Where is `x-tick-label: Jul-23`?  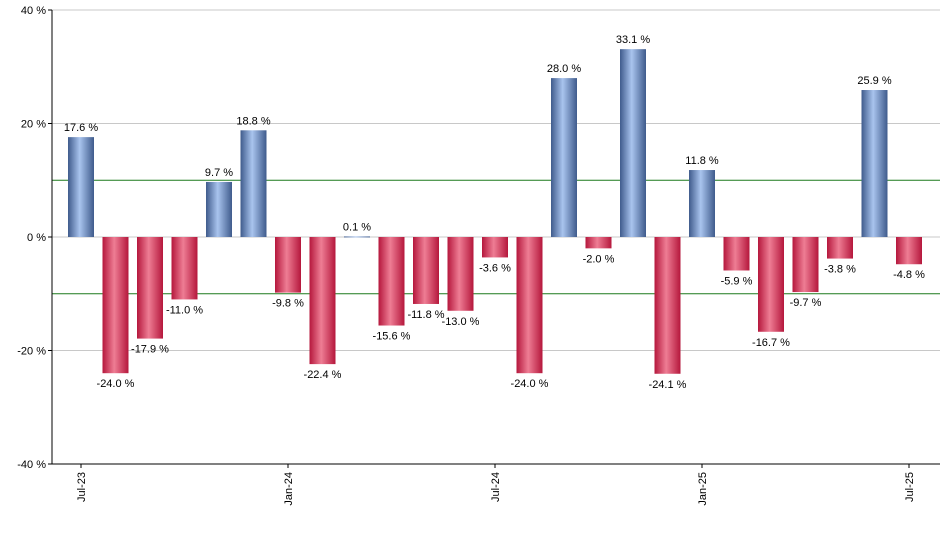
x-tick-label: Jul-23 is located at coordinates (82, 487).